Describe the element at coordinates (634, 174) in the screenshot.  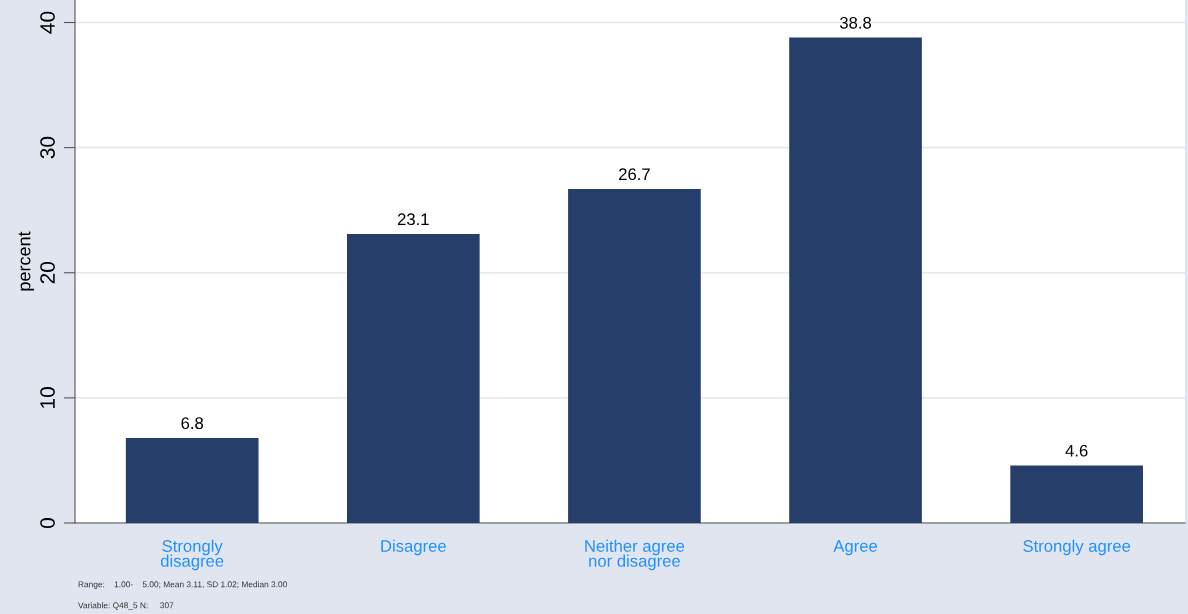
I see `data-label: 26.7` at that location.